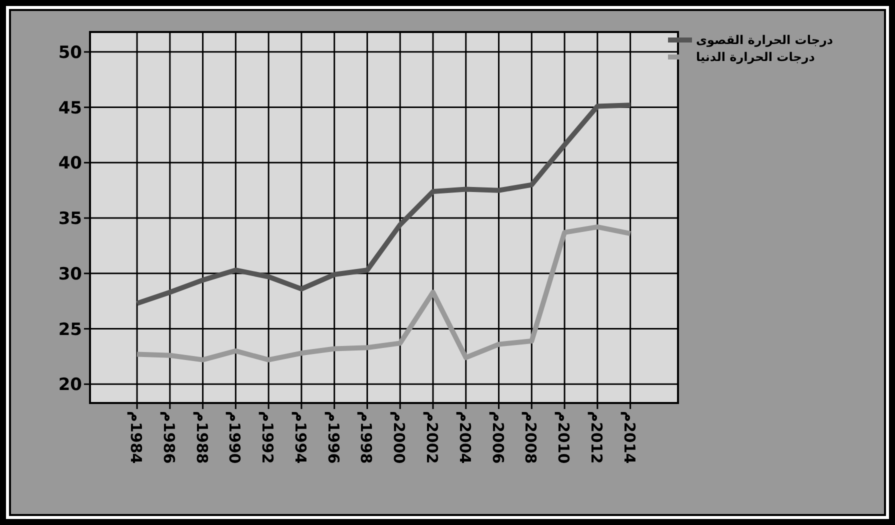 This screenshot has height=525, width=895. What do you see at coordinates (755, 57) in the screenshot?
I see `legend-label: درجات الحرارة الدنيا` at bounding box center [755, 57].